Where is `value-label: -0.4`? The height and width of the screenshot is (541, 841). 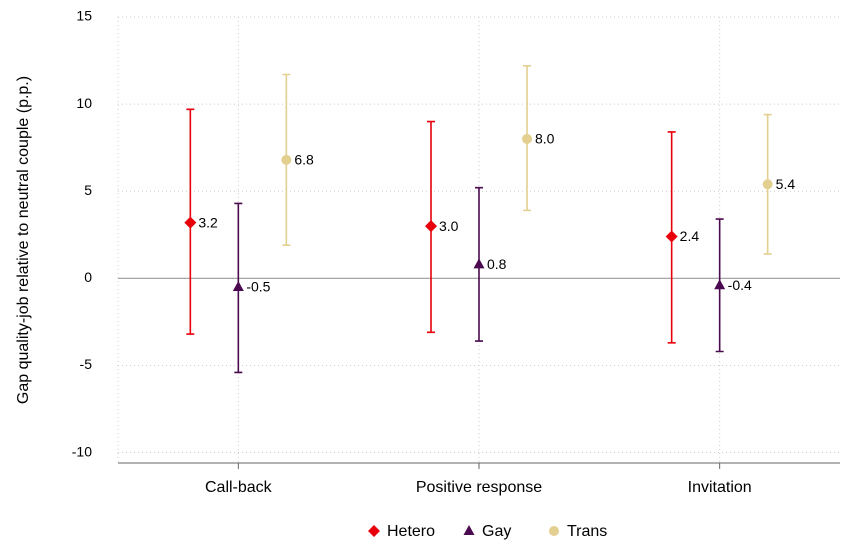
value-label: -0.4 is located at coordinates (740, 285).